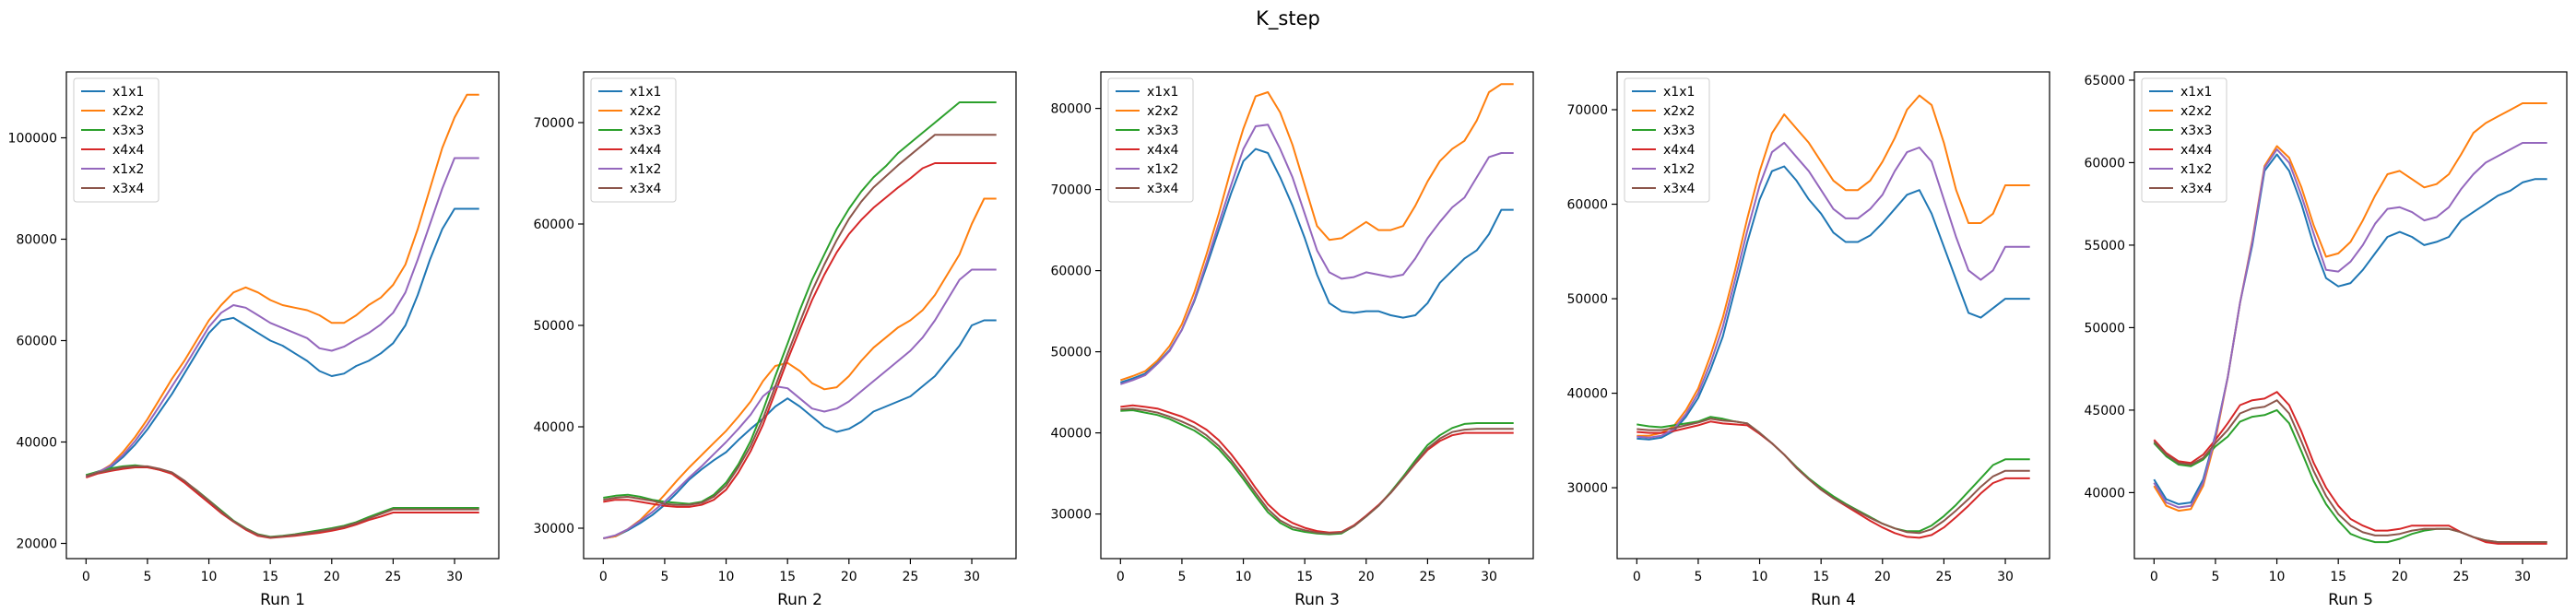 The width and height of the screenshot is (2576, 613). I want to click on x-axis-label: Run 3, so click(1317, 600).